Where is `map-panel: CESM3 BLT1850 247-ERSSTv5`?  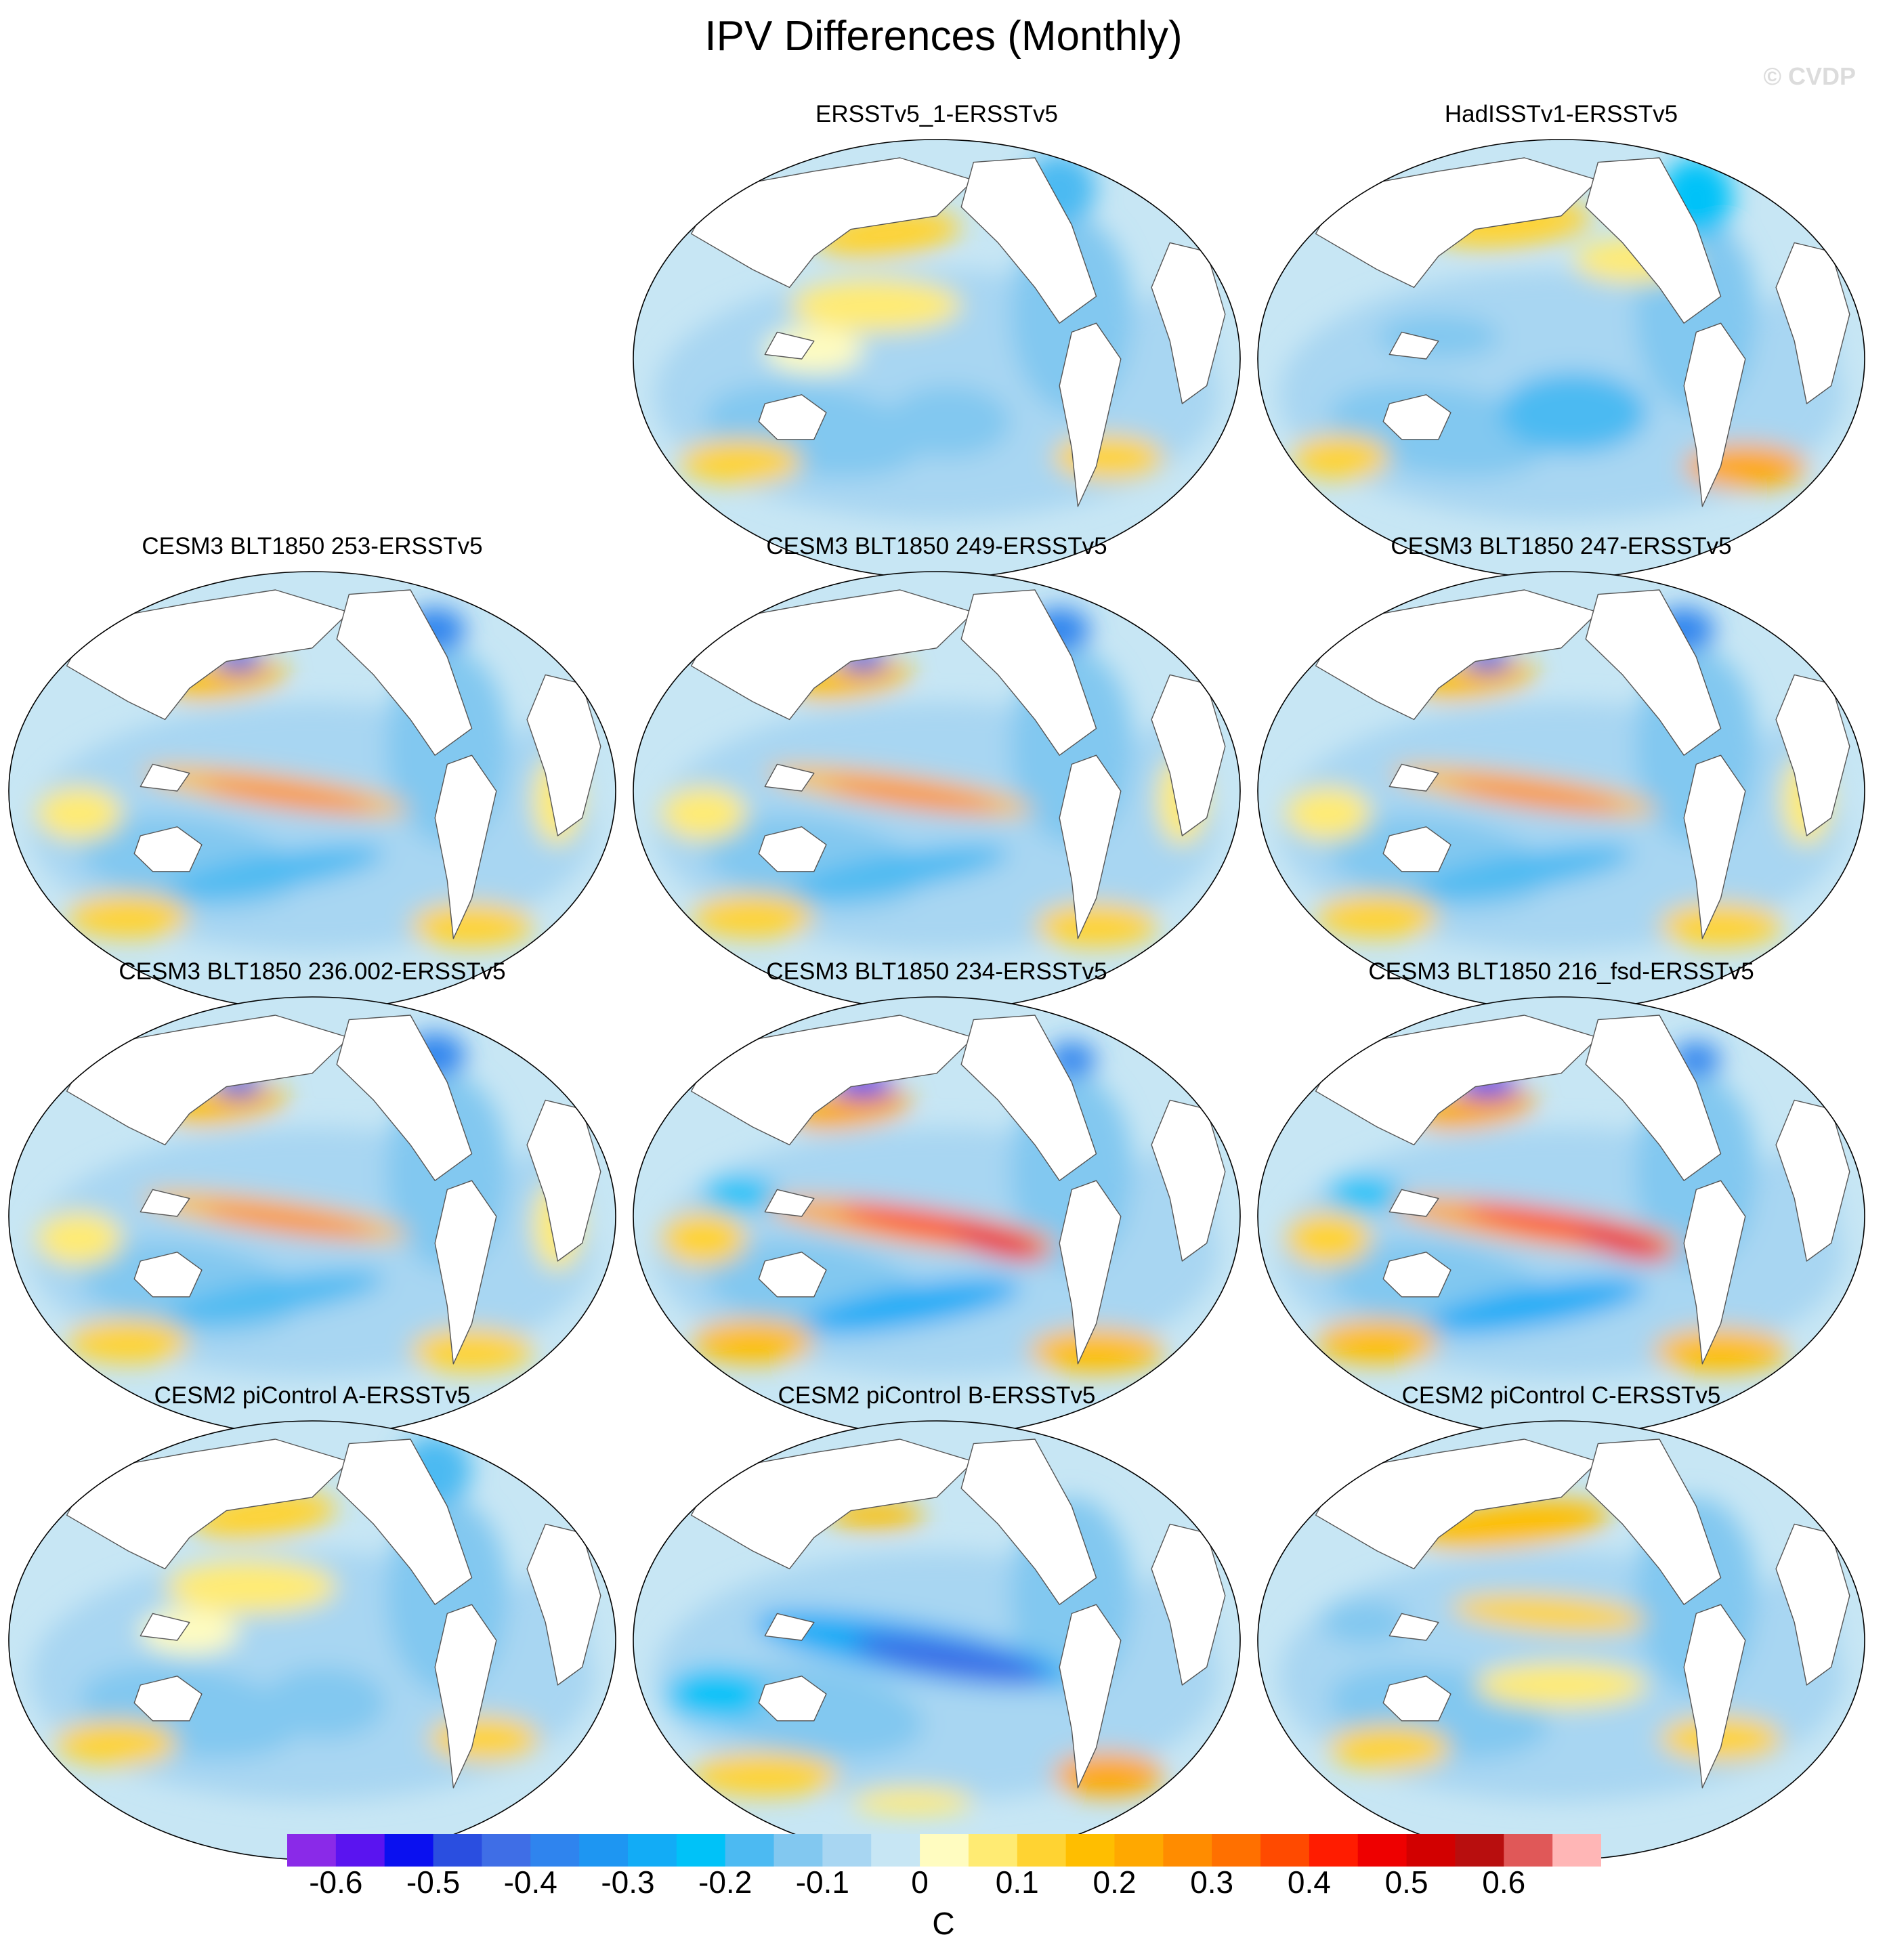
map-panel: CESM3 BLT1850 247-ERSSTv5 is located at coordinates (1561, 772).